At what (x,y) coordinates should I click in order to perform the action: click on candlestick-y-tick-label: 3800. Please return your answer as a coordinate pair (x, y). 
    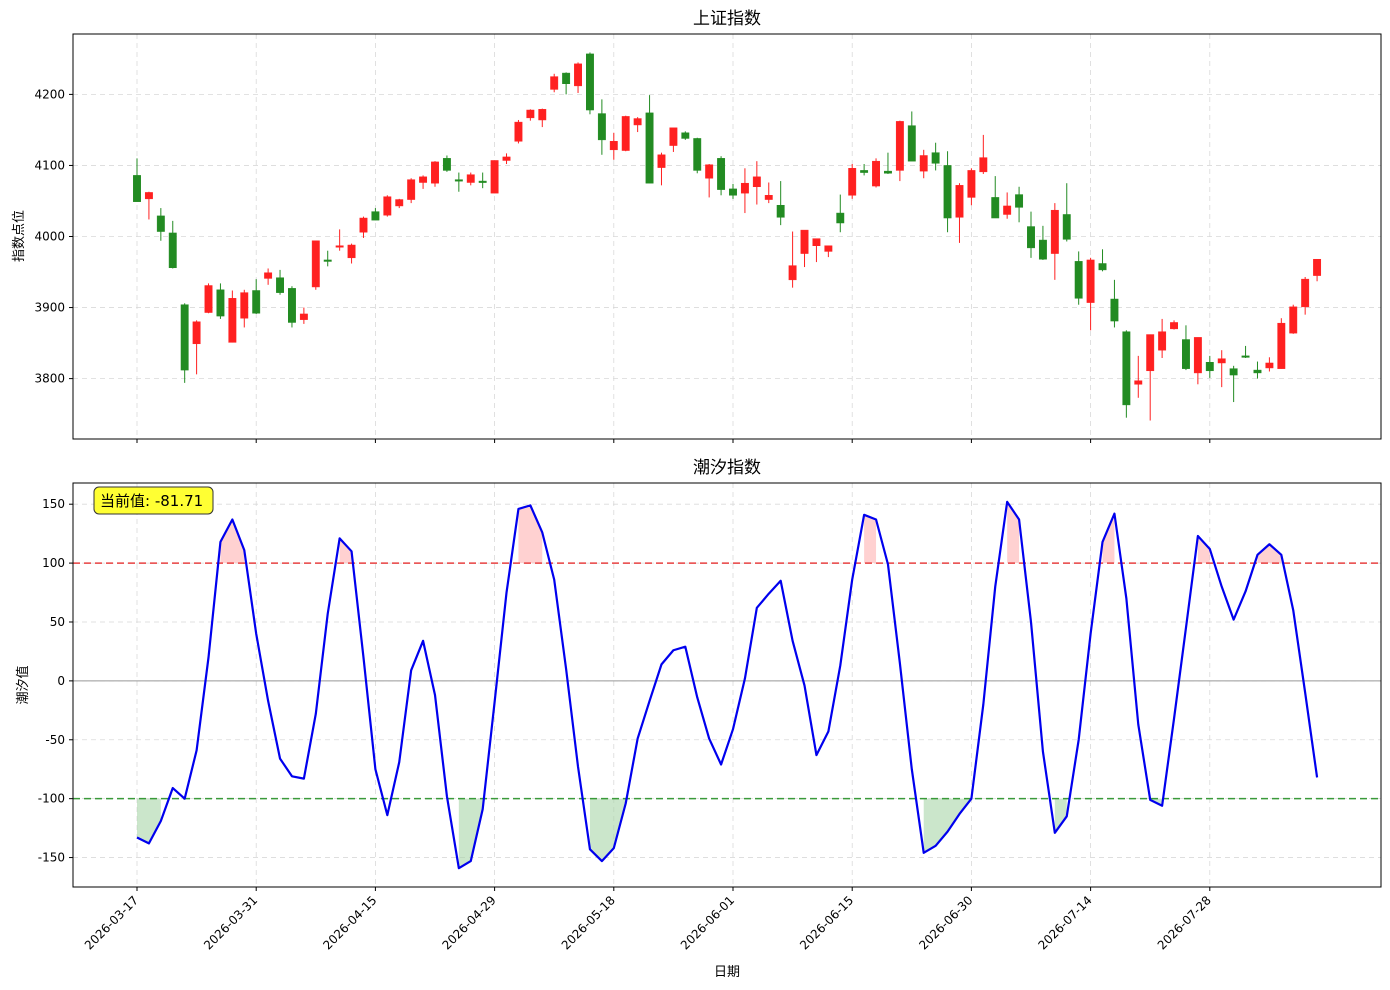
    Looking at the image, I should click on (49, 379).